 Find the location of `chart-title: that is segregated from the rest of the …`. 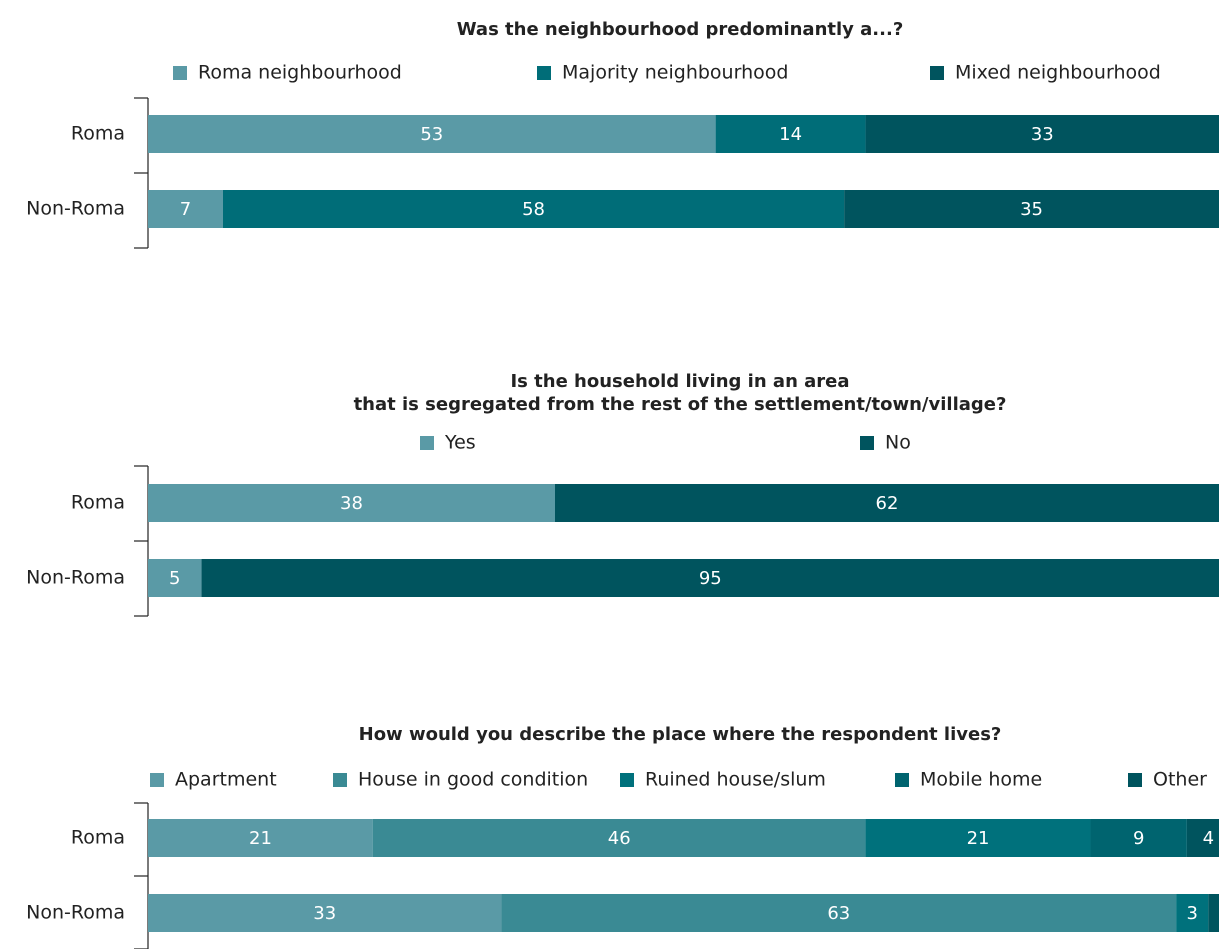

chart-title: that is segregated from the rest of the … is located at coordinates (680, 404).